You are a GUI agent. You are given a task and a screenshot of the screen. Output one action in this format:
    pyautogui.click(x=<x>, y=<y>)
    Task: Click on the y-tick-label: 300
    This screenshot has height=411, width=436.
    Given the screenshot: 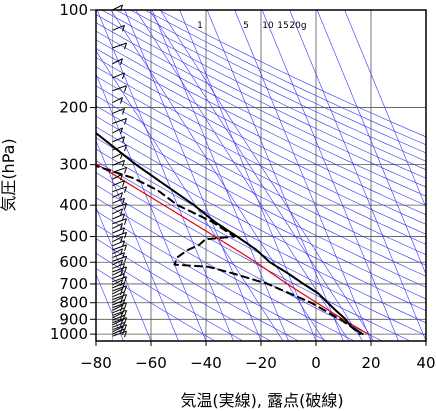 What is the action you would take?
    pyautogui.click(x=73, y=165)
    